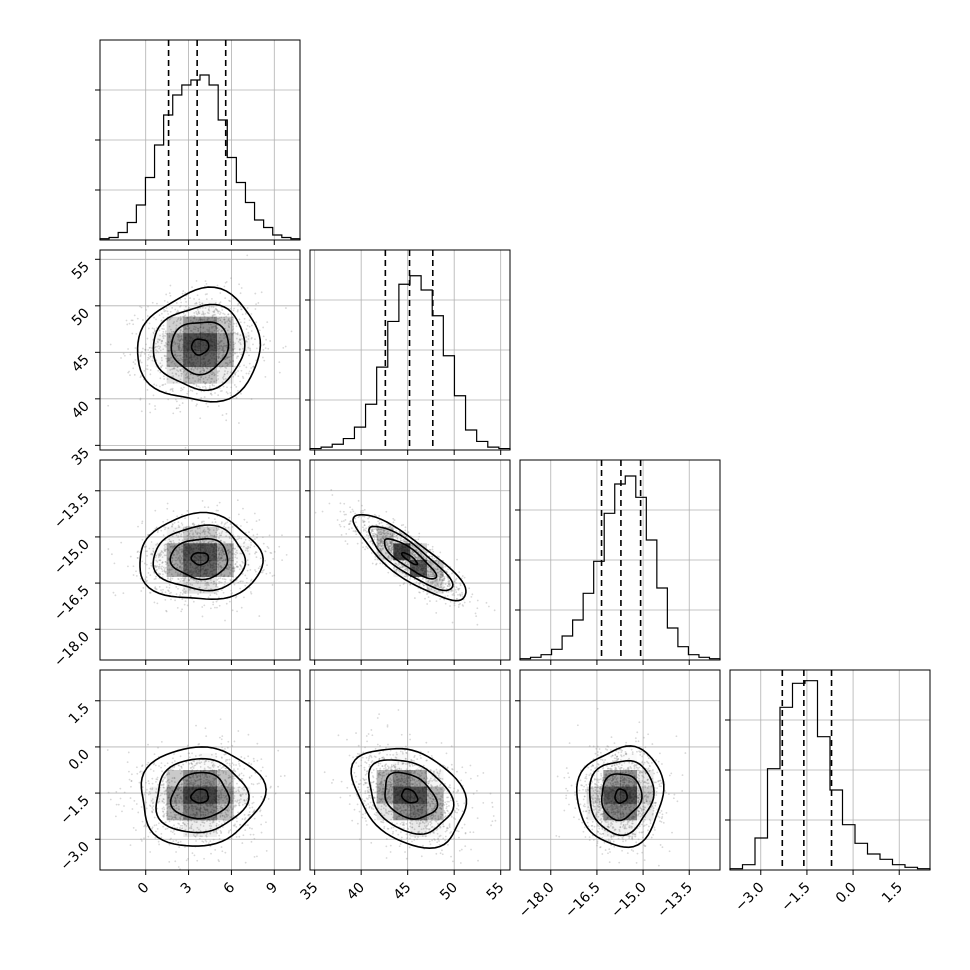  What do you see at coordinates (192, 325) in the screenshot?
I see `density-cell` at bounding box center [192, 325].